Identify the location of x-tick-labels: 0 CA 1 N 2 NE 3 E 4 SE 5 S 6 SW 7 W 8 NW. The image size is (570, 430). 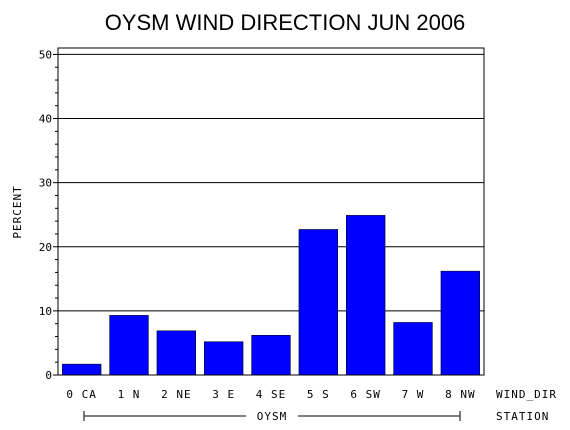
(271, 394).